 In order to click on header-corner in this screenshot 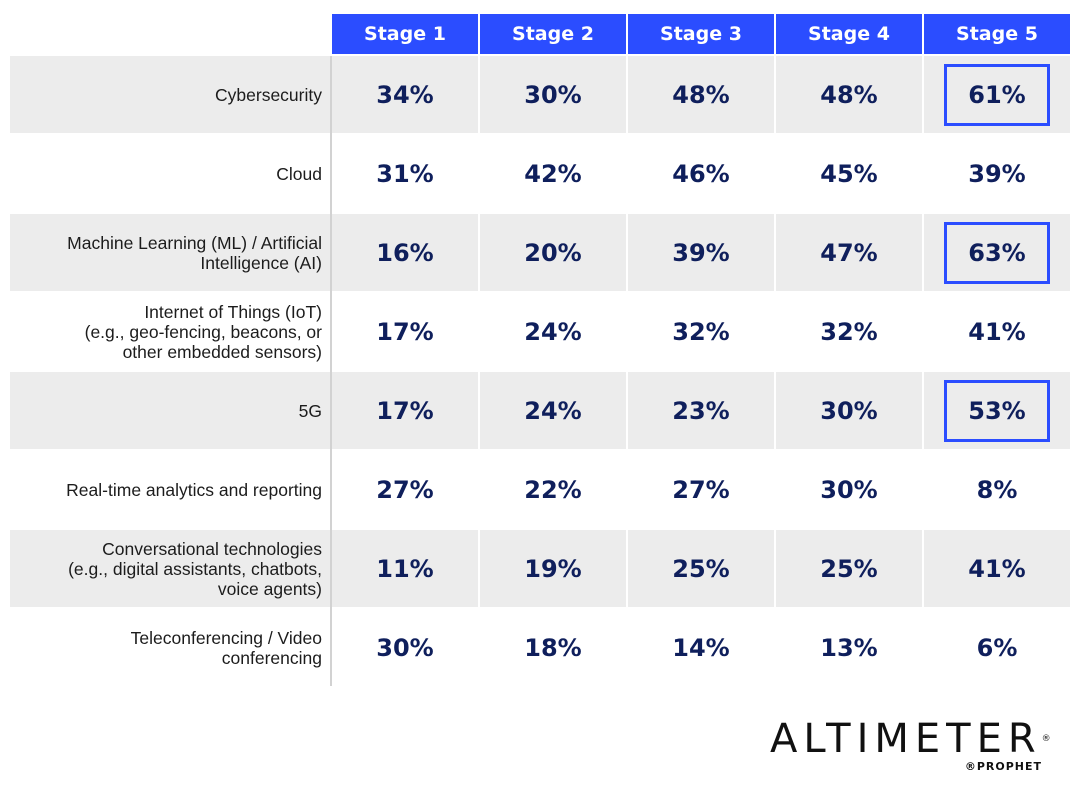, I will do `click(170, 34)`.